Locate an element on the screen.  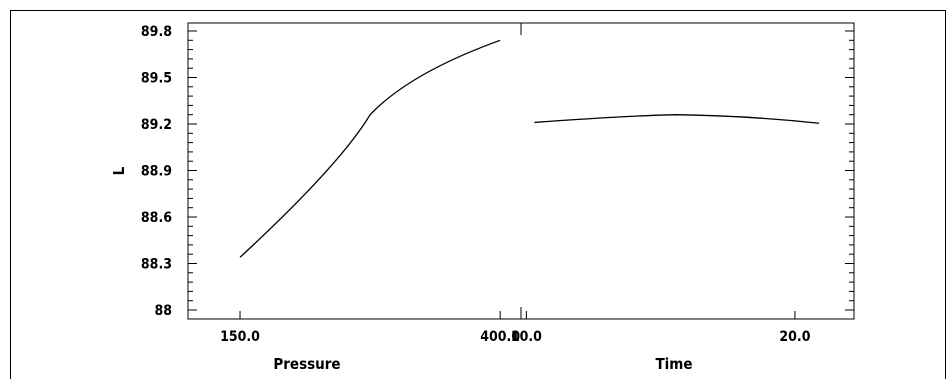
x-tick-label: 150.0 is located at coordinates (240, 337).